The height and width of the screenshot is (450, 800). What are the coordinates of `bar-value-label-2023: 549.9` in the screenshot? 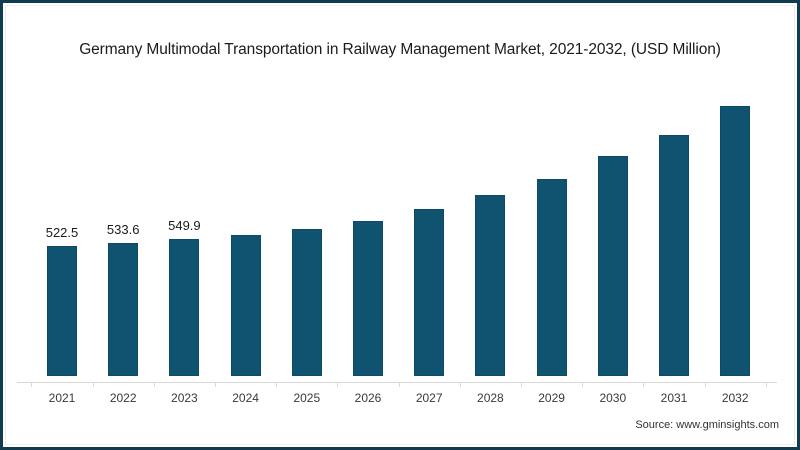 It's located at (184, 226).